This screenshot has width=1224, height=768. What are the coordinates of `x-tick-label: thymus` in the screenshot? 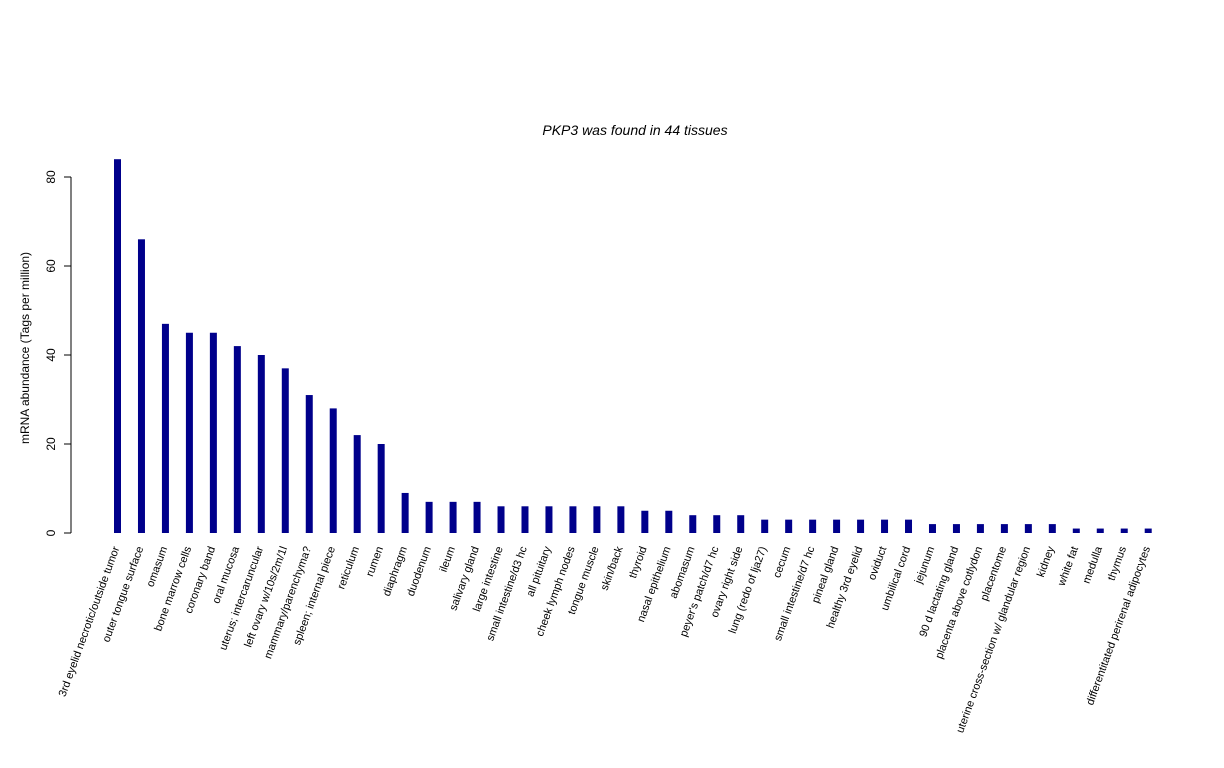 It's located at (1118, 563).